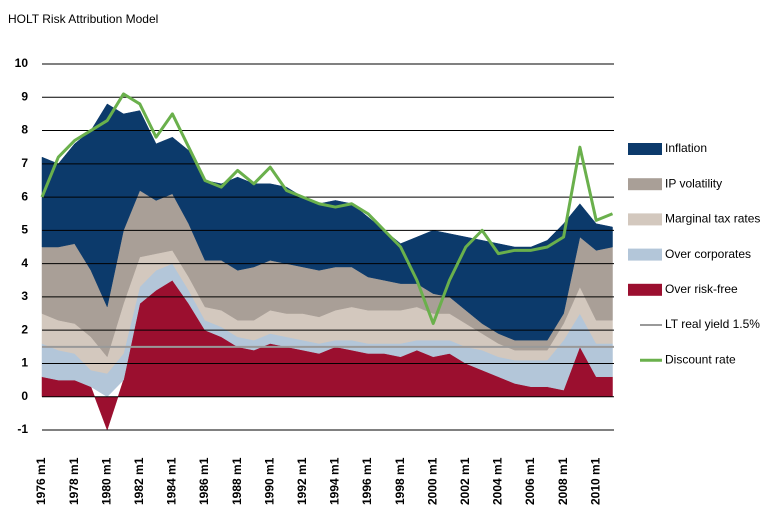 The height and width of the screenshot is (516, 765). Describe the element at coordinates (74, 481) in the screenshot. I see `x-tick-label: 1978 m1` at that location.